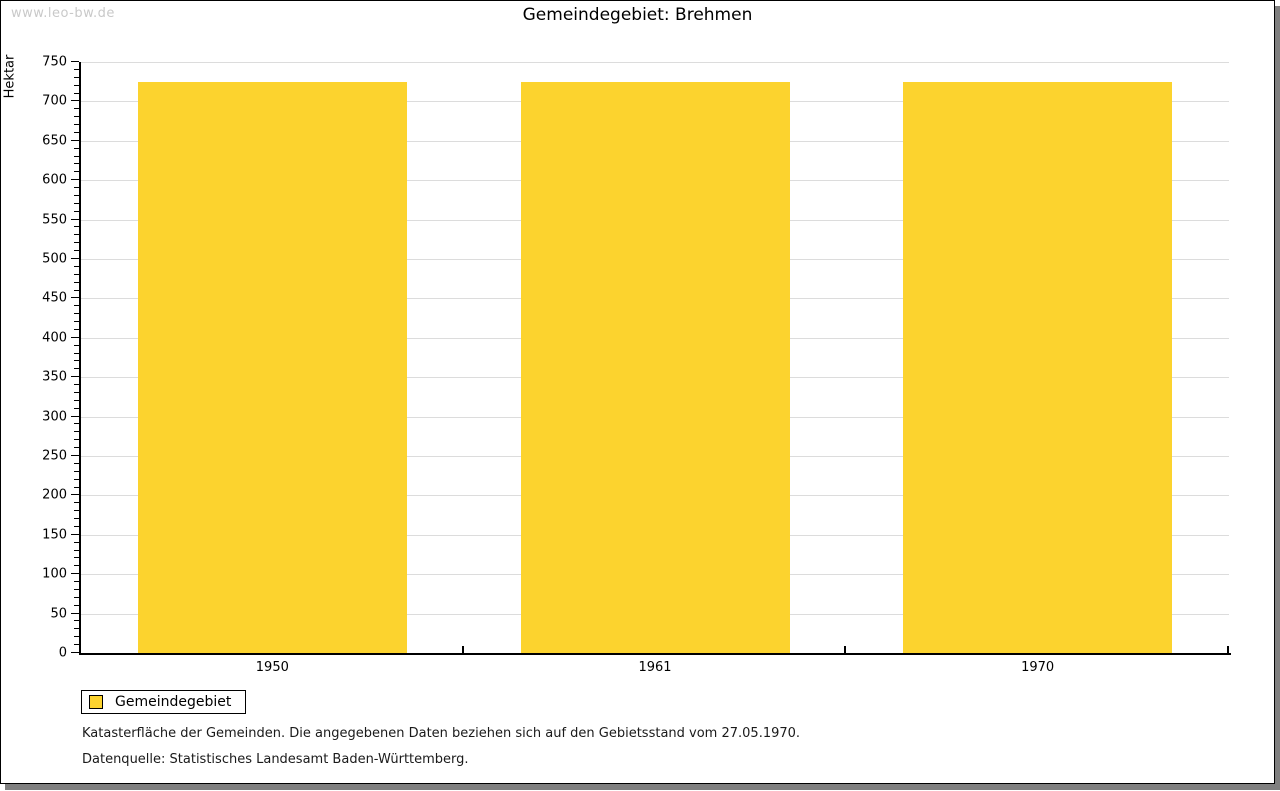  Describe the element at coordinates (272, 667) in the screenshot. I see `x-axis-tick-label: 1950` at that location.